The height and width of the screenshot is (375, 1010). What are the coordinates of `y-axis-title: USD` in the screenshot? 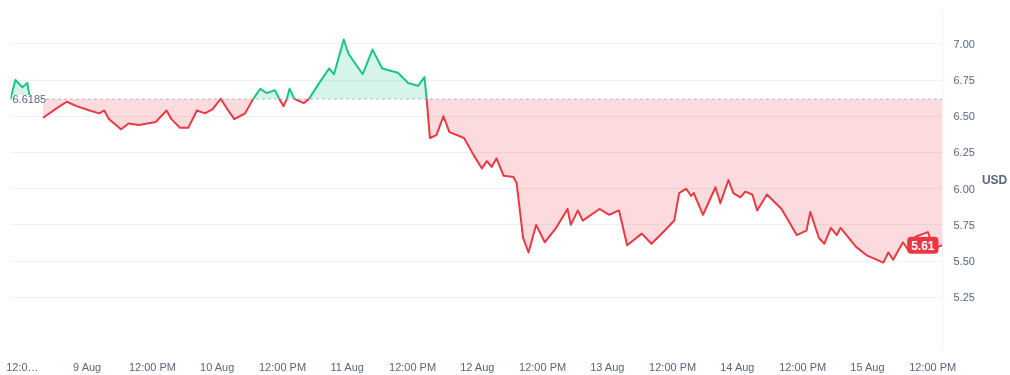 It's located at (994, 180).